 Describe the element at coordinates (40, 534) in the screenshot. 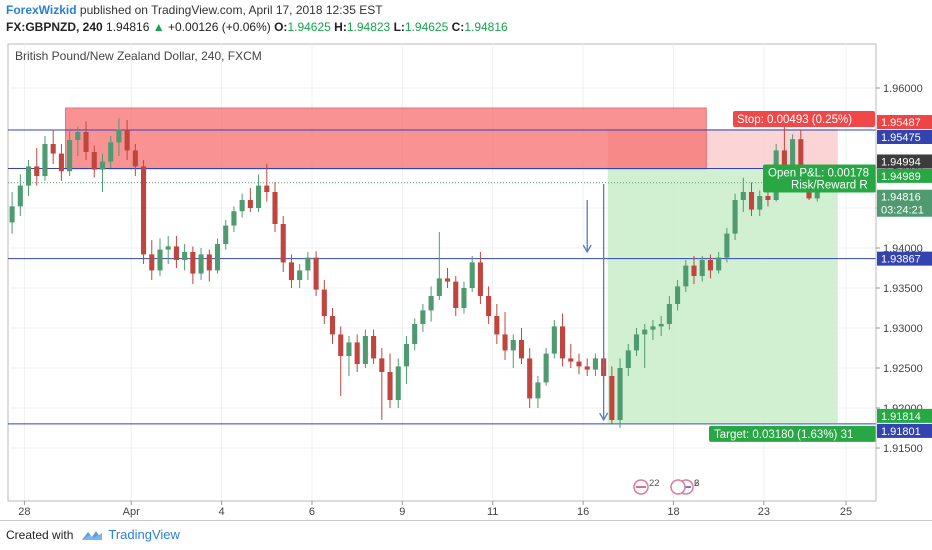

I see `created-with-label: Created with` at that location.